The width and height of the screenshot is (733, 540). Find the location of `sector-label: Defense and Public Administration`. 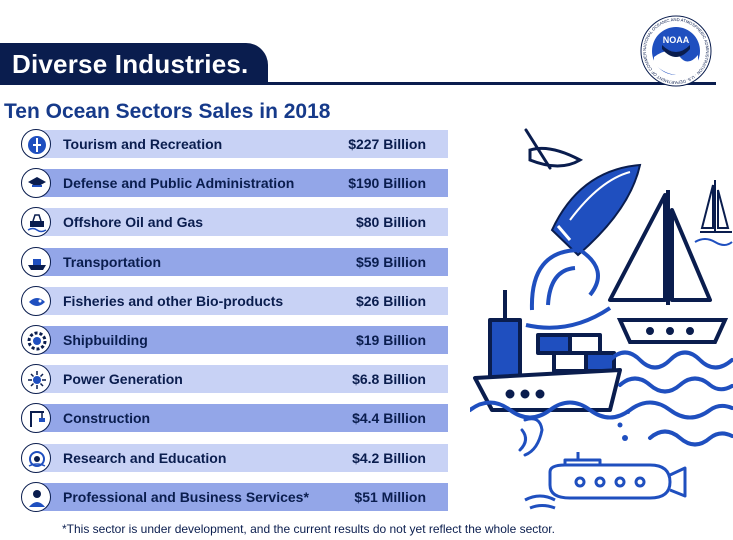

sector-label: Defense and Public Administration is located at coordinates (179, 183).